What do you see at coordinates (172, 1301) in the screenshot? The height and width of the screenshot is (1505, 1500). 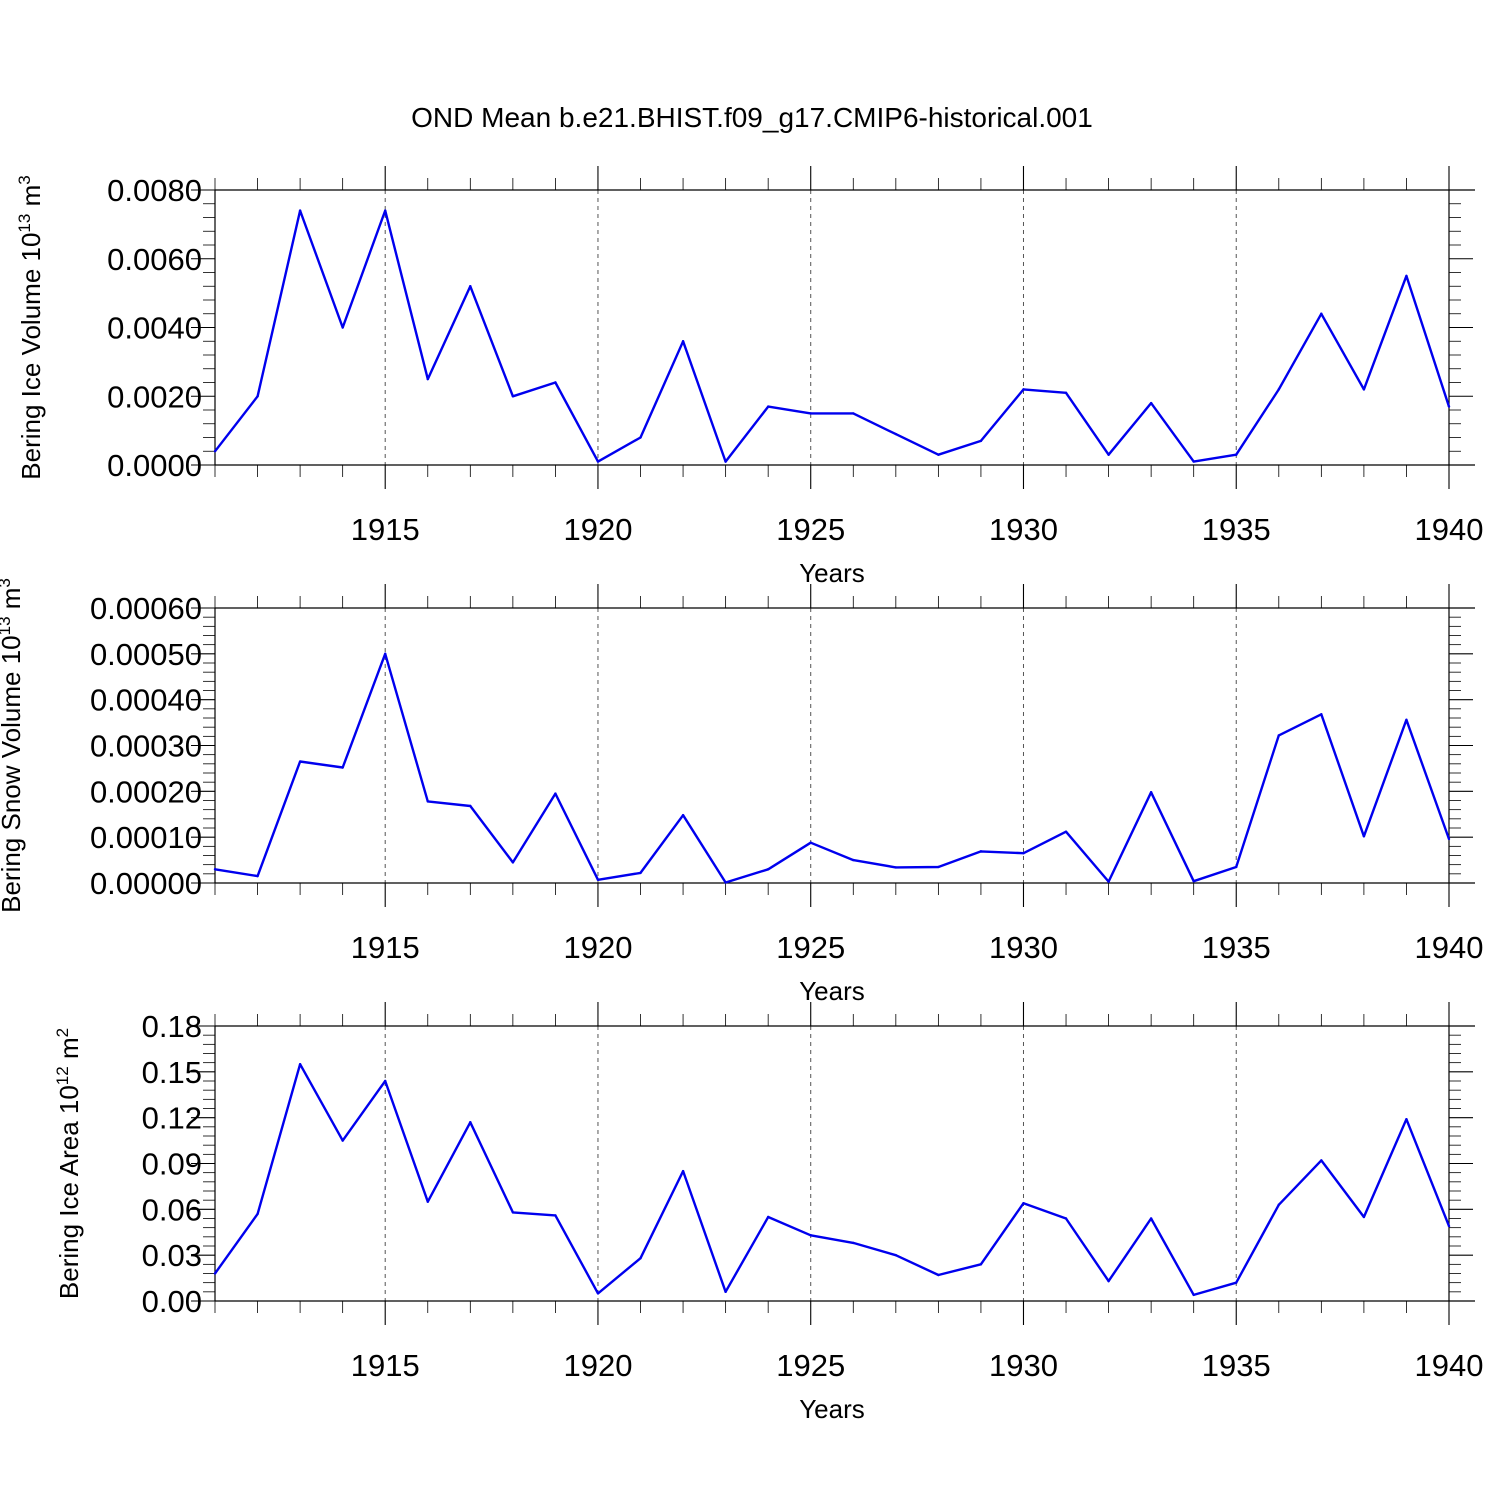 I see `y-tick-label: 0.00` at bounding box center [172, 1301].